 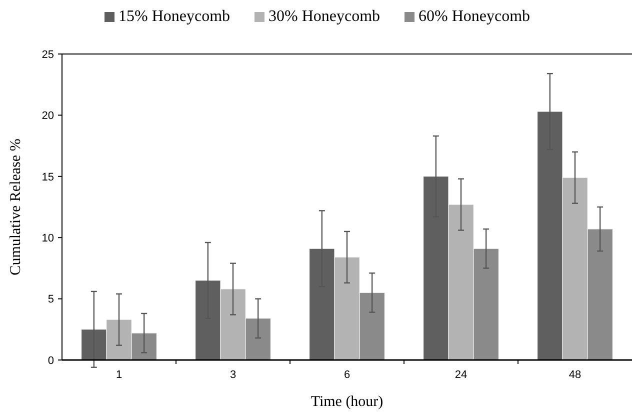 What do you see at coordinates (119, 375) in the screenshot?
I see `x-tick-label: 1` at bounding box center [119, 375].